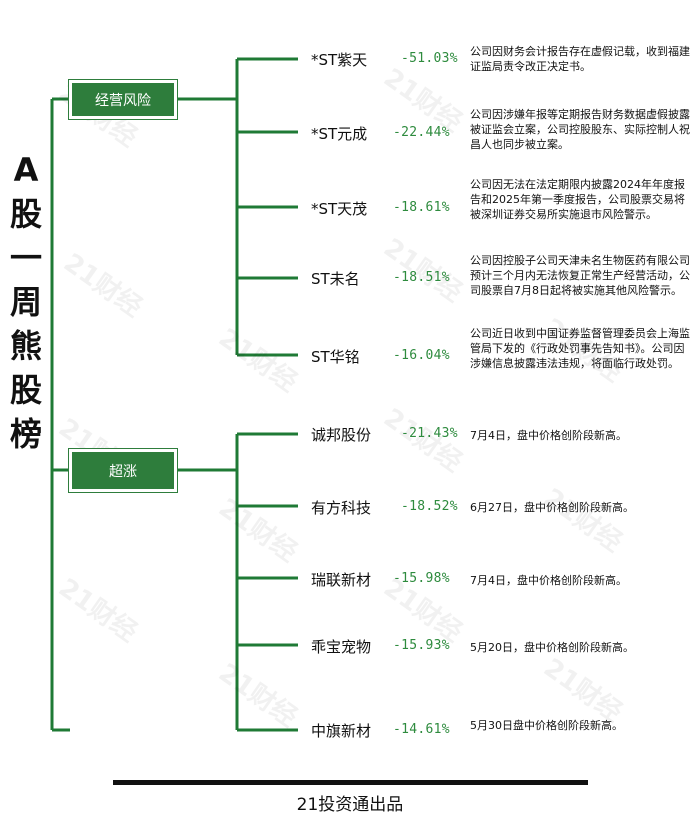 This screenshot has width=700, height=829. Describe the element at coordinates (335, 279) in the screenshot. I see `stock-name: ST未名` at that location.